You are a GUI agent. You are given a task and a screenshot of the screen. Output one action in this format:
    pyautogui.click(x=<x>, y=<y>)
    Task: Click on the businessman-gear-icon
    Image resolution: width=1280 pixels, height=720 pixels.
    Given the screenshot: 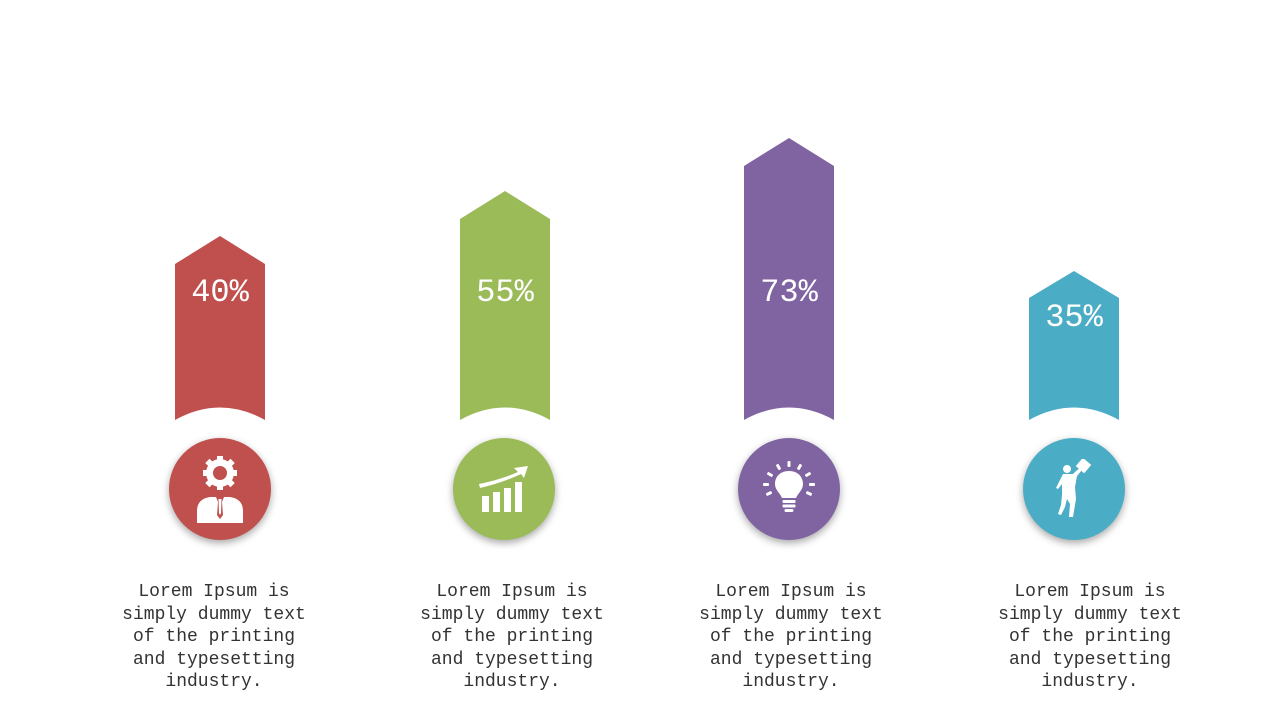 What is the action you would take?
    pyautogui.click(x=220, y=489)
    